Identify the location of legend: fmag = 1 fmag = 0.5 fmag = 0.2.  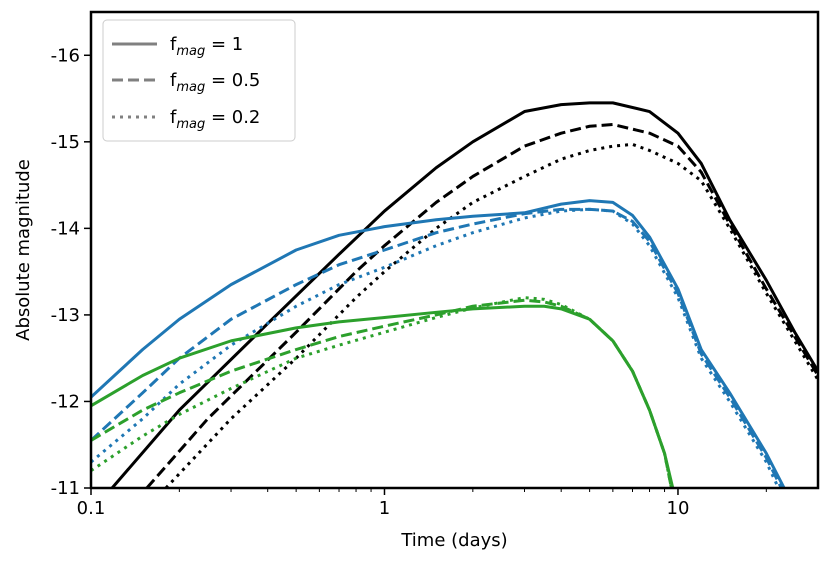
(199, 80).